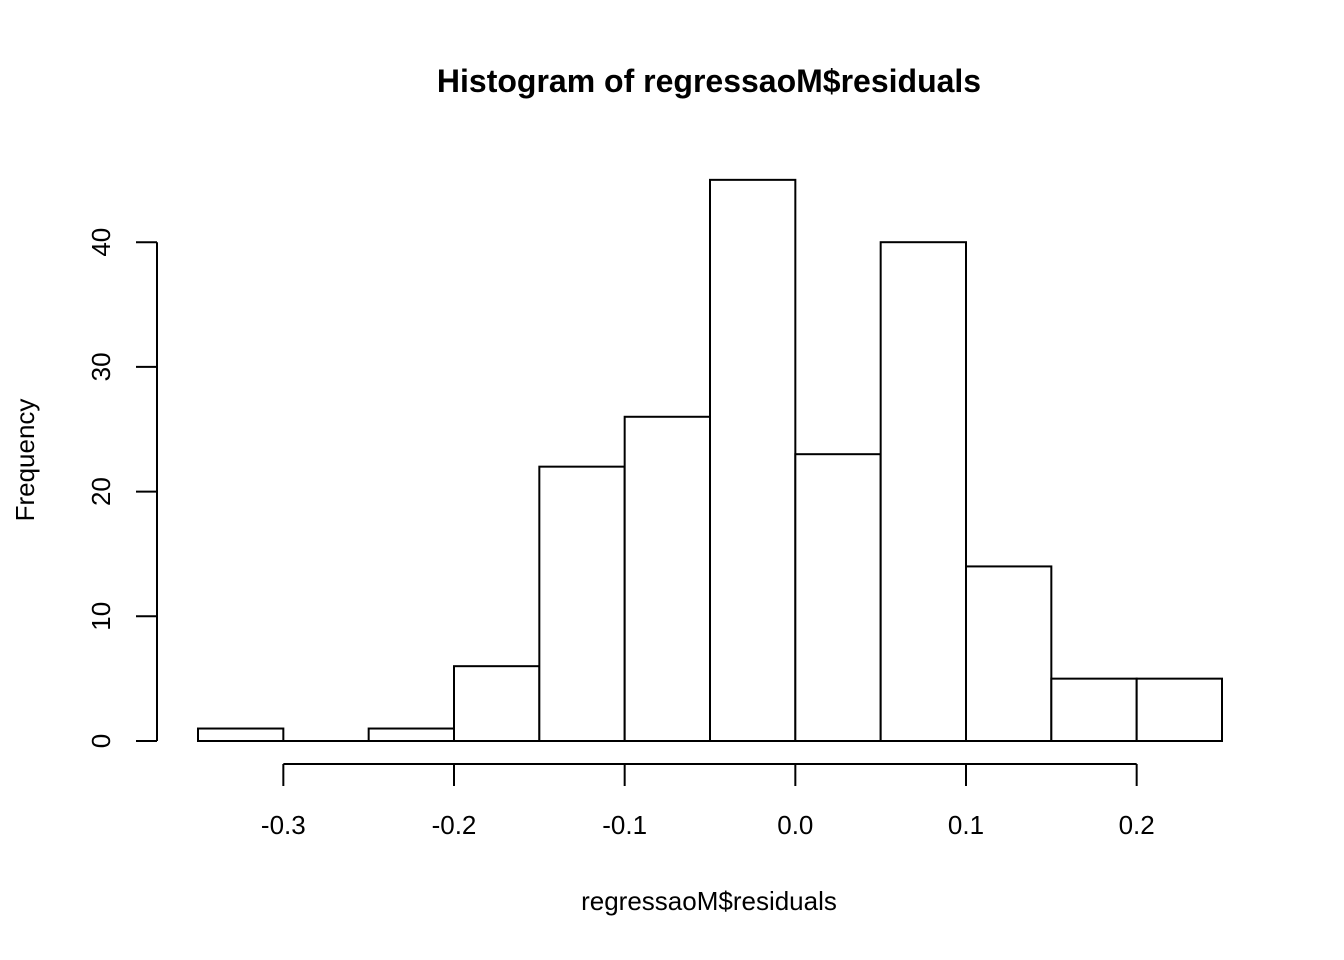 This screenshot has width=1344, height=960. Describe the element at coordinates (25, 460) in the screenshot. I see `y-axis-label: Frequency` at that location.